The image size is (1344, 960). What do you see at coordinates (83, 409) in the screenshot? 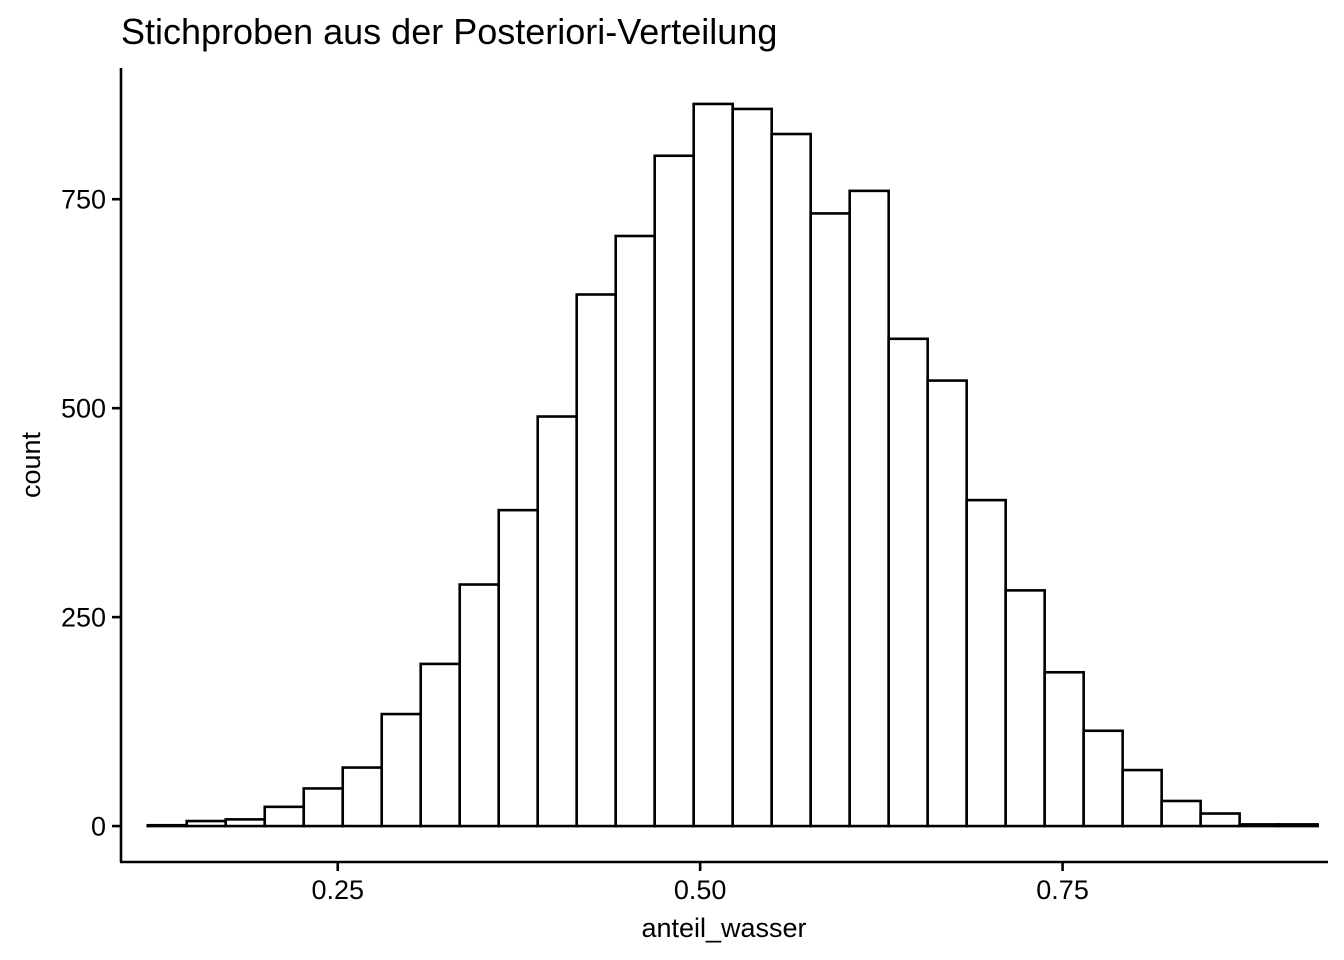
I see `y-tick-label: 500` at bounding box center [83, 409].